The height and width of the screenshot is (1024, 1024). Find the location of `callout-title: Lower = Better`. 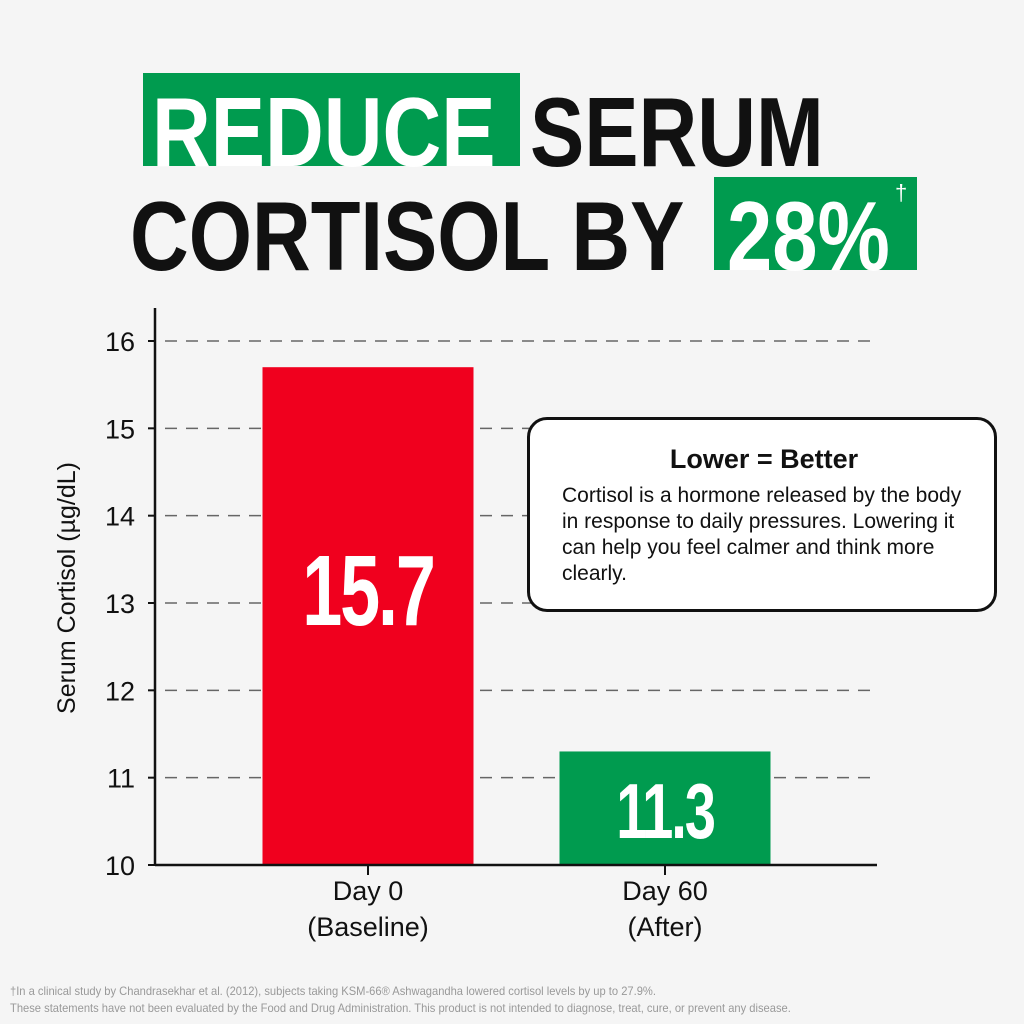

callout-title: Lower = Better is located at coordinates (764, 459).